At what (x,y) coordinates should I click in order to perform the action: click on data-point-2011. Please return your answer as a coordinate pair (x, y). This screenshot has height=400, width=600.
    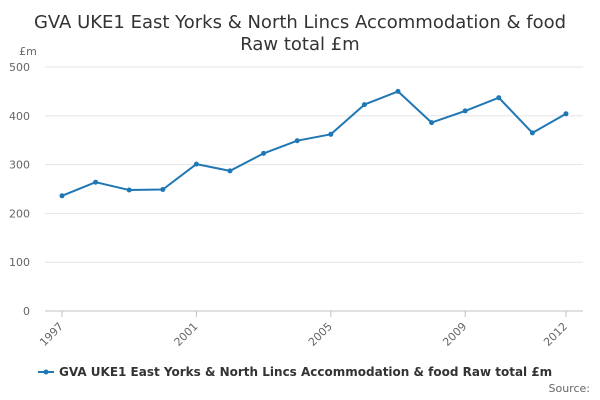
    Looking at the image, I should click on (532, 133).